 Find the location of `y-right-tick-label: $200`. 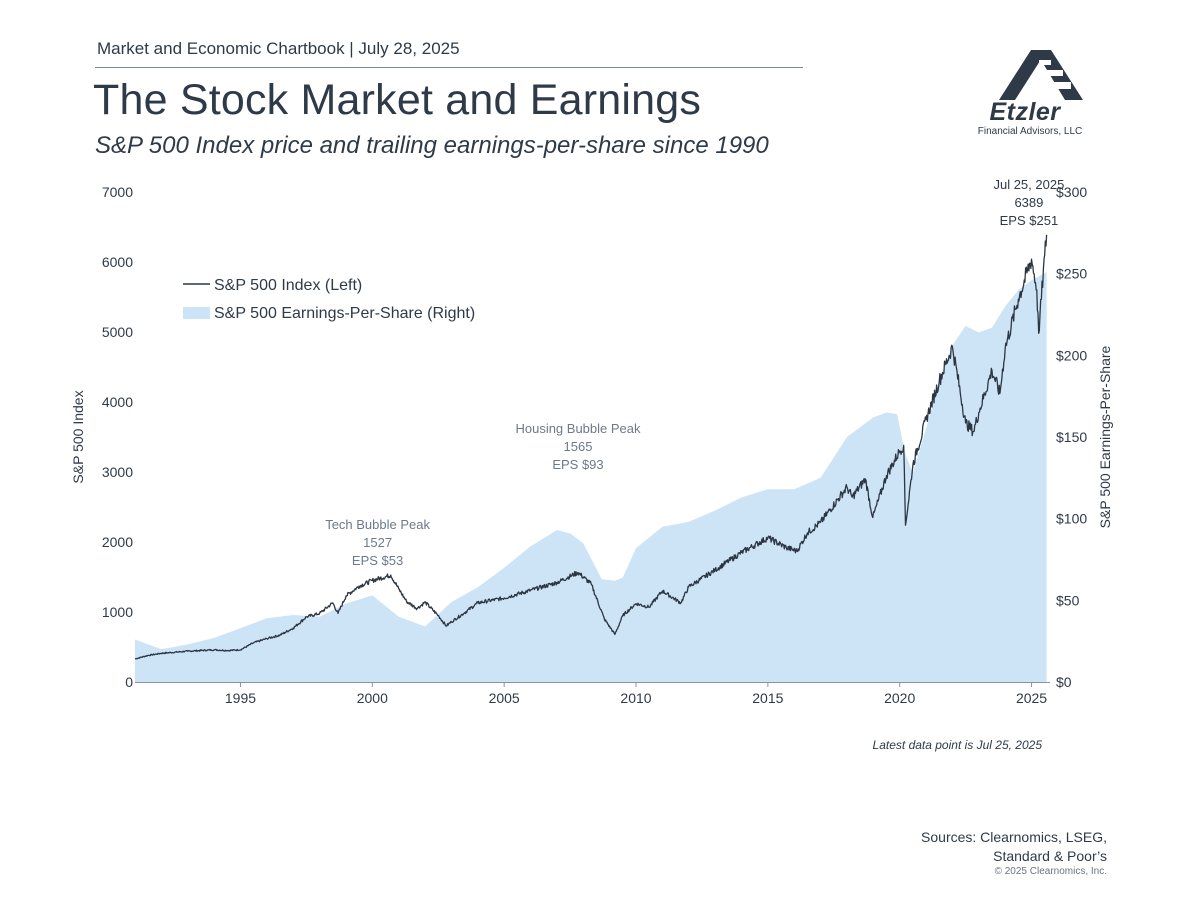

y-right-tick-label: $200 is located at coordinates (1071, 355).